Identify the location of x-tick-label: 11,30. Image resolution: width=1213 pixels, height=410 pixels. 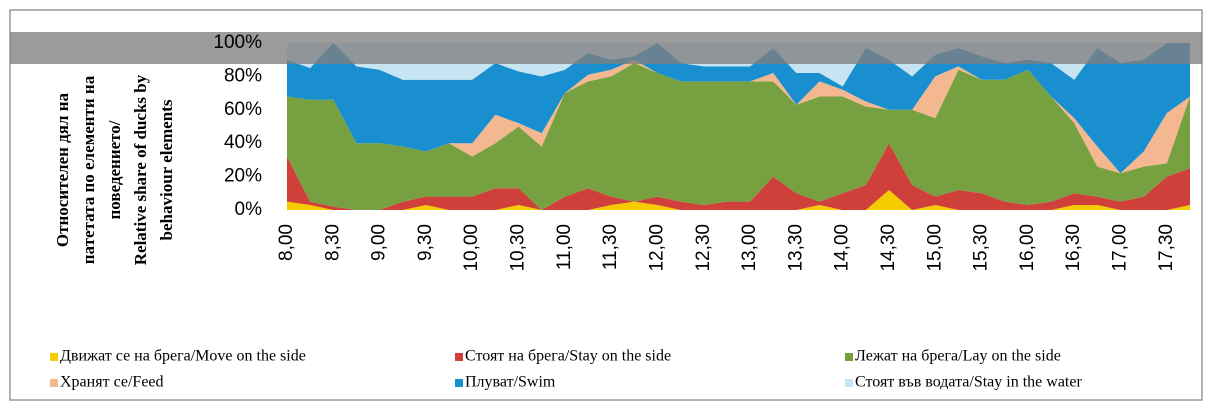
(610, 247).